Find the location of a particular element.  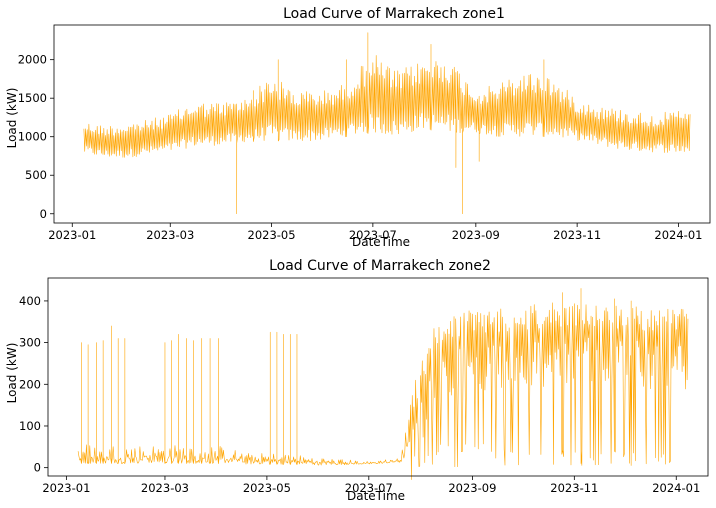

chart-title-zone1: Load Curve of Marrakech zone1 is located at coordinates (394, 14).